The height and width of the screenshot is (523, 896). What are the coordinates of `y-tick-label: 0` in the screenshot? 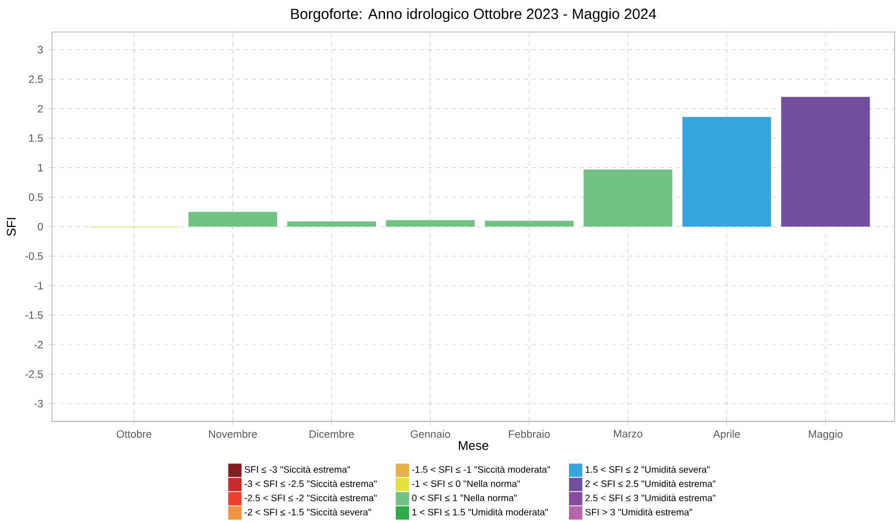 It's located at (40, 227).